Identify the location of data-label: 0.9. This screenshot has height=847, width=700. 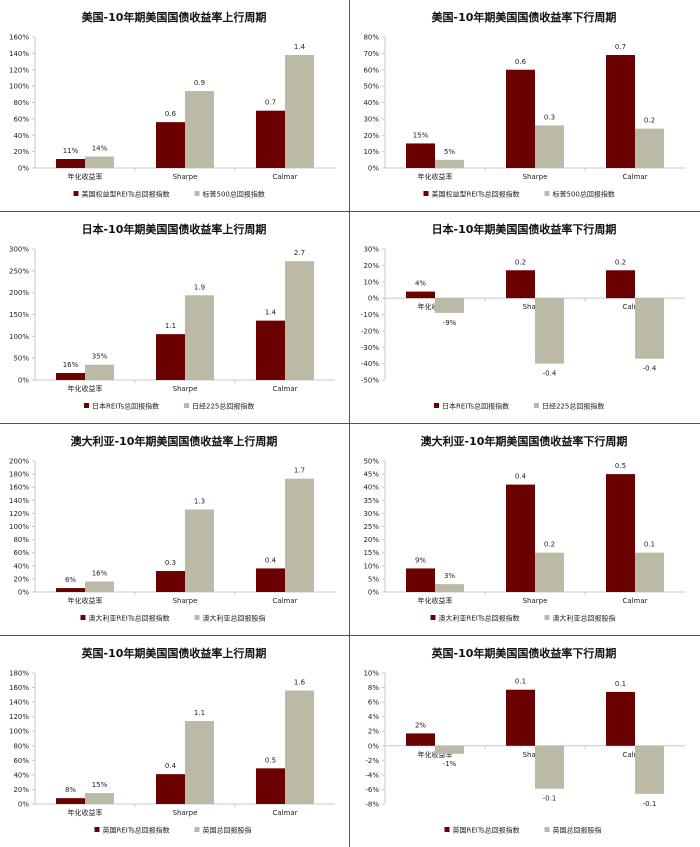
(199, 83).